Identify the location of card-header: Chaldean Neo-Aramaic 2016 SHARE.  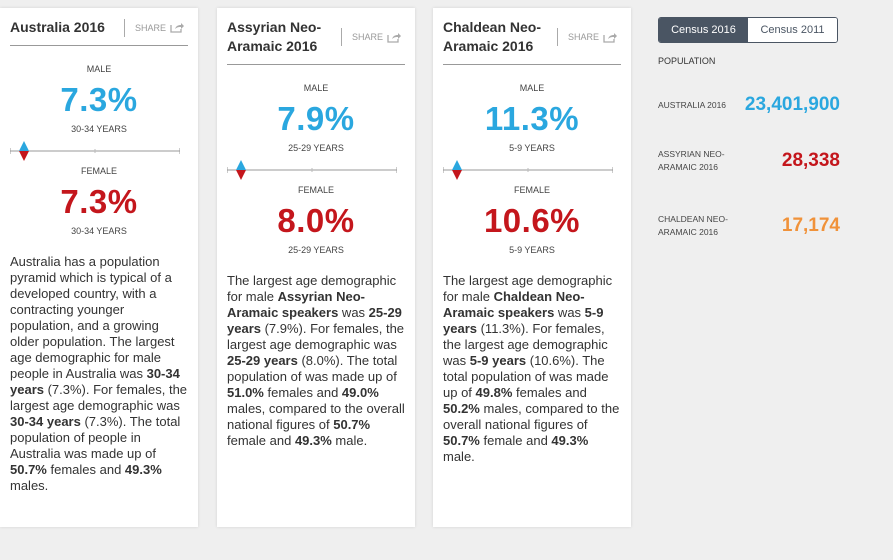
(532, 36).